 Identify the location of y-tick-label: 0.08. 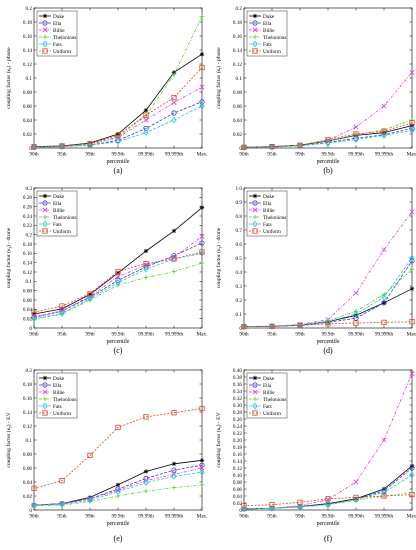
(27, 291).